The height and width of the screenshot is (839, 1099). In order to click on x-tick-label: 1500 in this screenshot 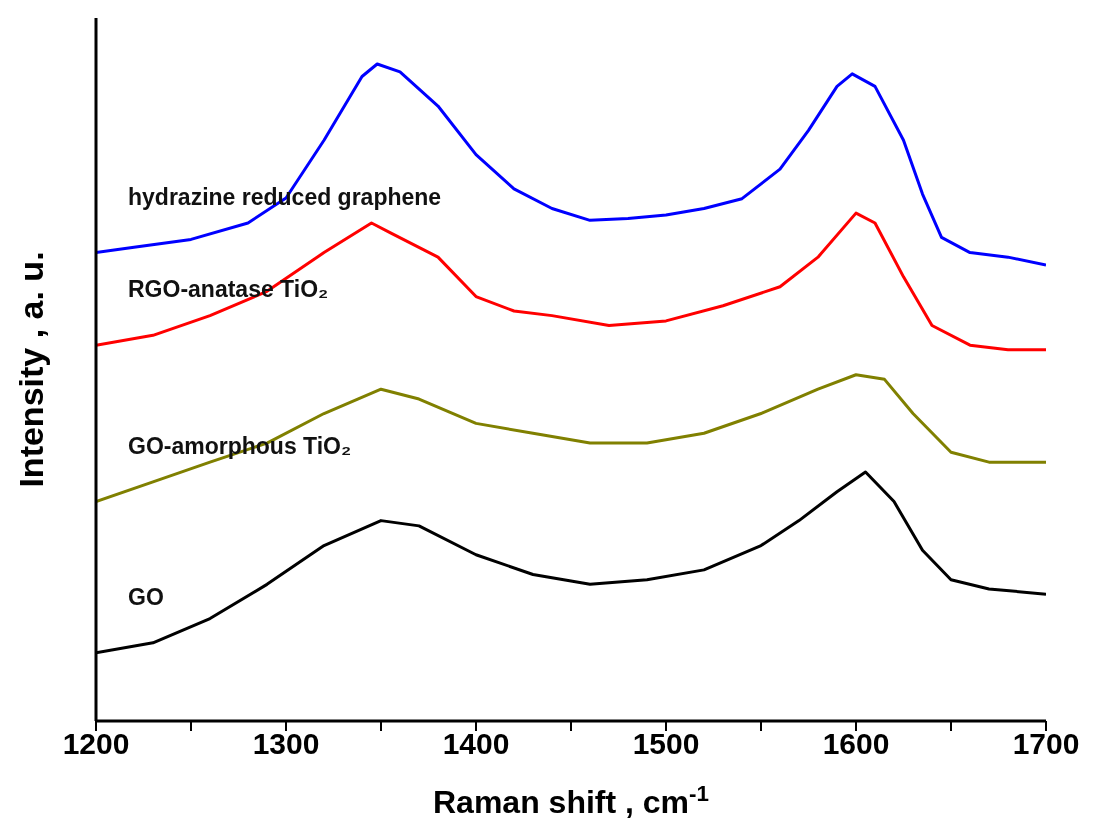, I will do `click(666, 744)`.